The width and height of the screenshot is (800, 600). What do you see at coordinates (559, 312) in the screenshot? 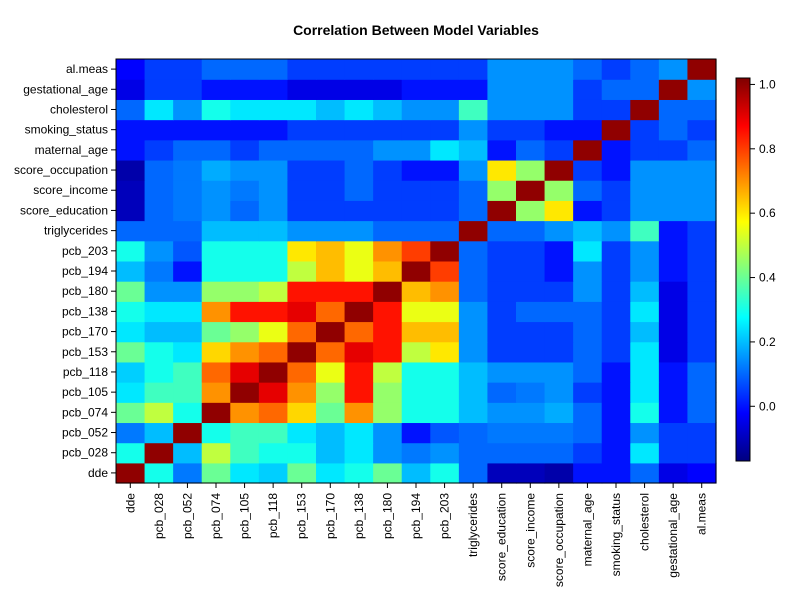
I see `heatmap-cell-pcb_138-score_occupation` at bounding box center [559, 312].